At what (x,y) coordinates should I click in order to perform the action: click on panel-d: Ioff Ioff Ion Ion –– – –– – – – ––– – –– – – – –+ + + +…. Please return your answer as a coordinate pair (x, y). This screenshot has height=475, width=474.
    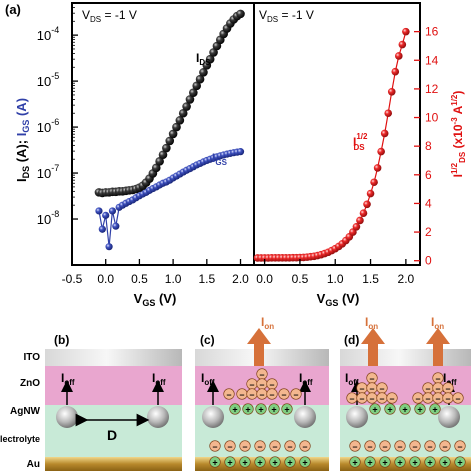
    Looking at the image, I should click on (405, 393).